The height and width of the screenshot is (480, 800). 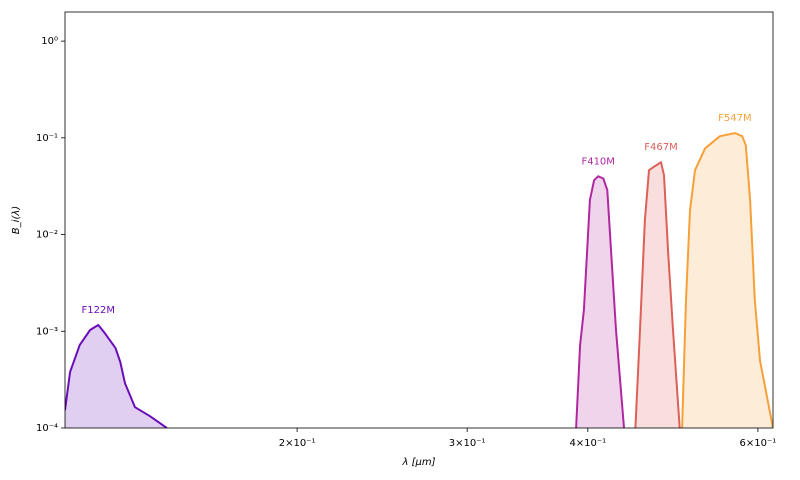 What do you see at coordinates (467, 443) in the screenshot?
I see `x-tick-label: 3×10⁻¹` at bounding box center [467, 443].